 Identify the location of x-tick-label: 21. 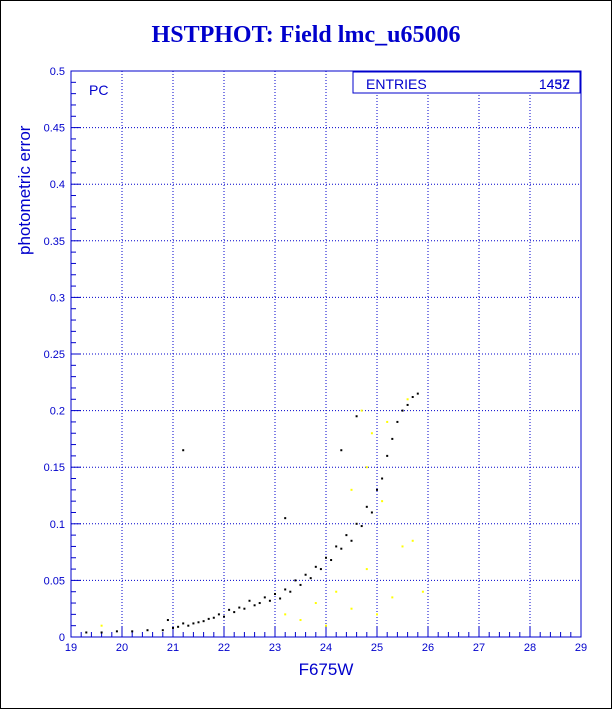
(173, 648).